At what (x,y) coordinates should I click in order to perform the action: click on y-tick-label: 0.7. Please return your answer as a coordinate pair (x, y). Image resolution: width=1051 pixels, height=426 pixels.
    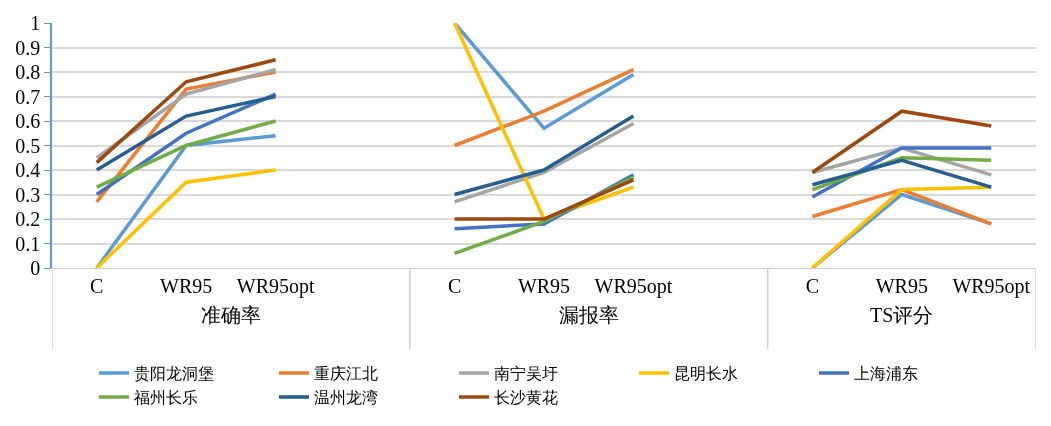
    Looking at the image, I should click on (28, 96).